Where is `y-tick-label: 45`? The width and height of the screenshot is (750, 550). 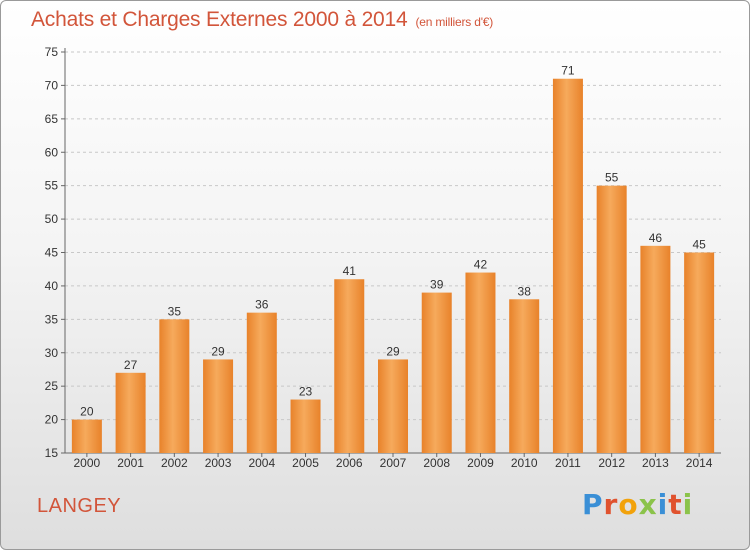 y-tick-label: 45 is located at coordinates (52, 253).